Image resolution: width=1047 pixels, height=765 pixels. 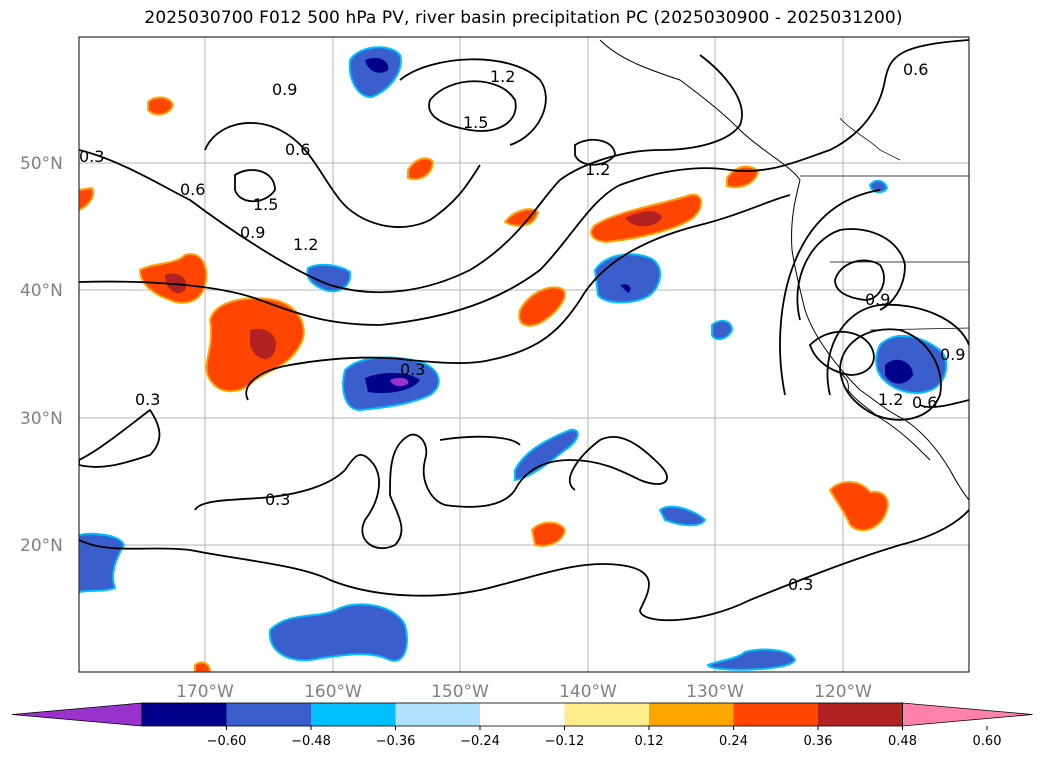 I want to click on lat-label: 30°N, so click(x=41, y=419).